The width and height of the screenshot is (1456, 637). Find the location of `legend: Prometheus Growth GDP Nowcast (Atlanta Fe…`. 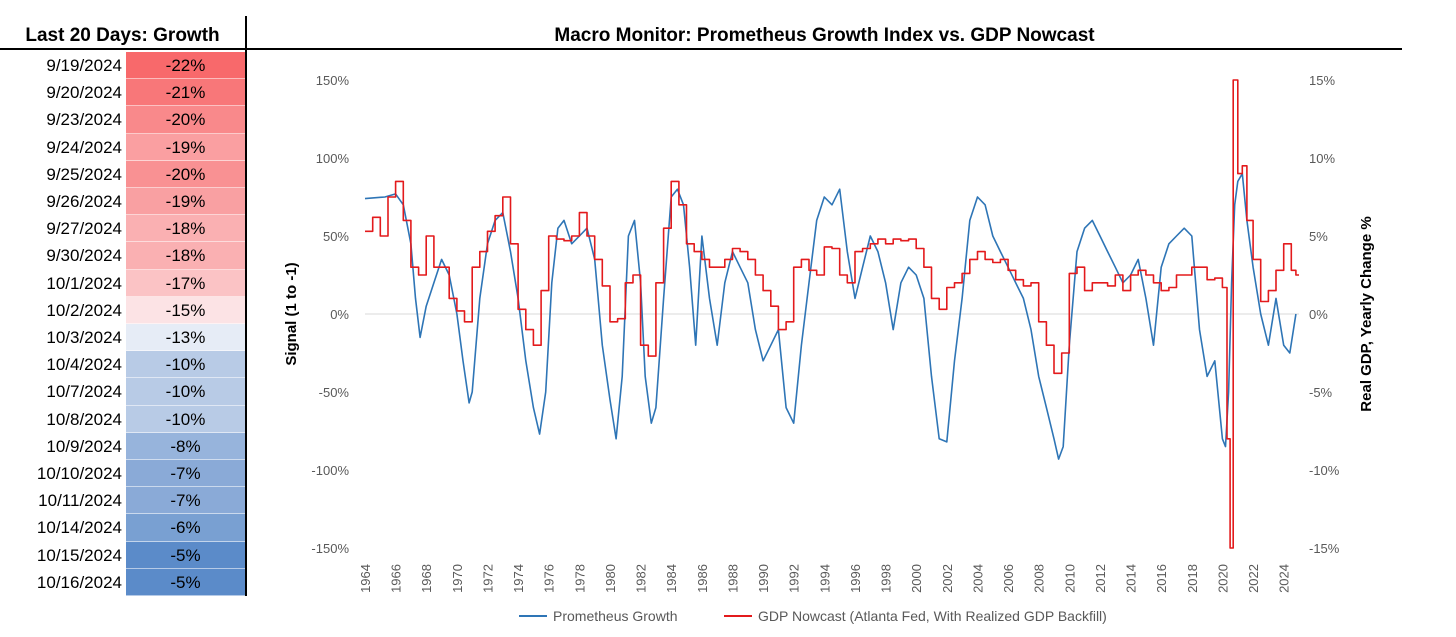

legend: Prometheus Growth GDP Nowcast (Atlanta Fe… is located at coordinates (813, 616).